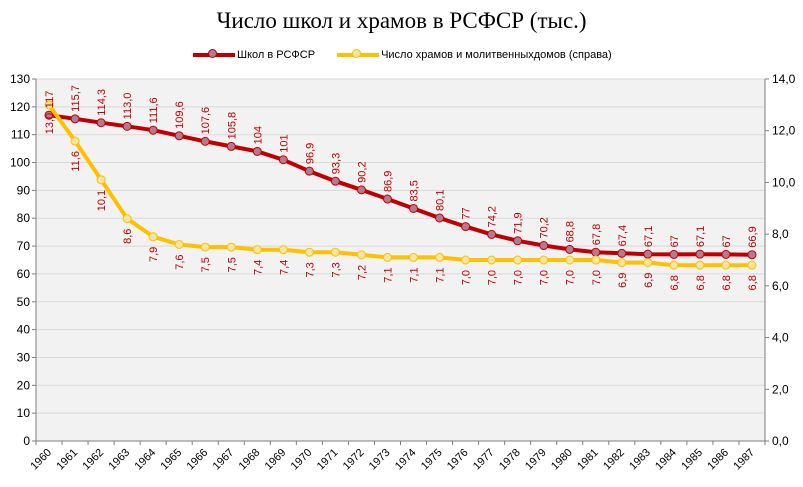 This screenshot has width=803, height=487. What do you see at coordinates (380, 460) in the screenshot?
I see `x-tick-label: 1973` at bounding box center [380, 460].